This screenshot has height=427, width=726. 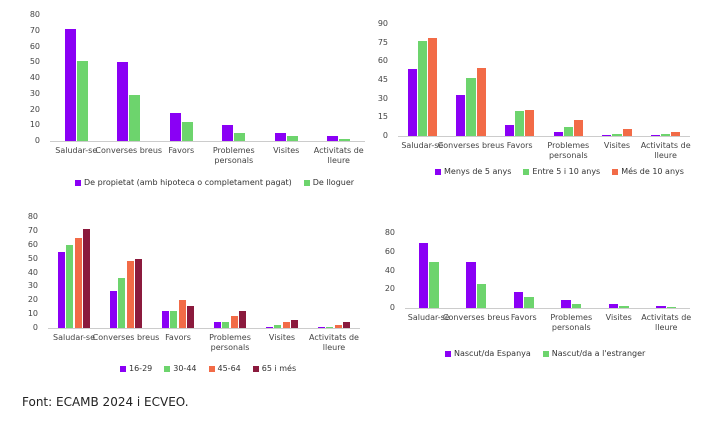 I want to click on y-tick-label: 75, so click(x=382, y=42).